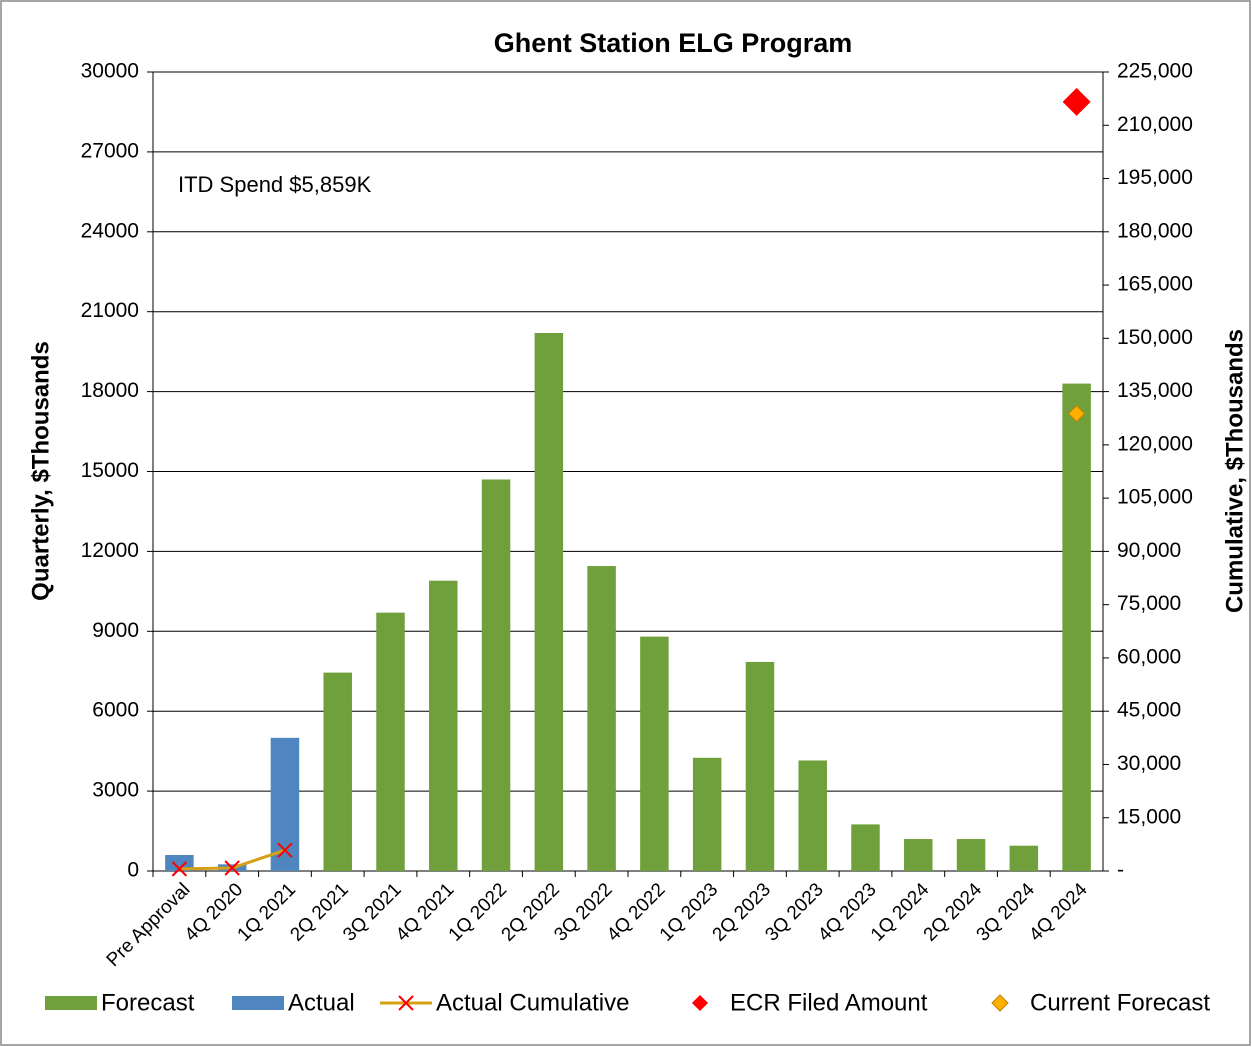  Describe the element at coordinates (133, 870) in the screenshot. I see `y-tick-label: 0` at that location.